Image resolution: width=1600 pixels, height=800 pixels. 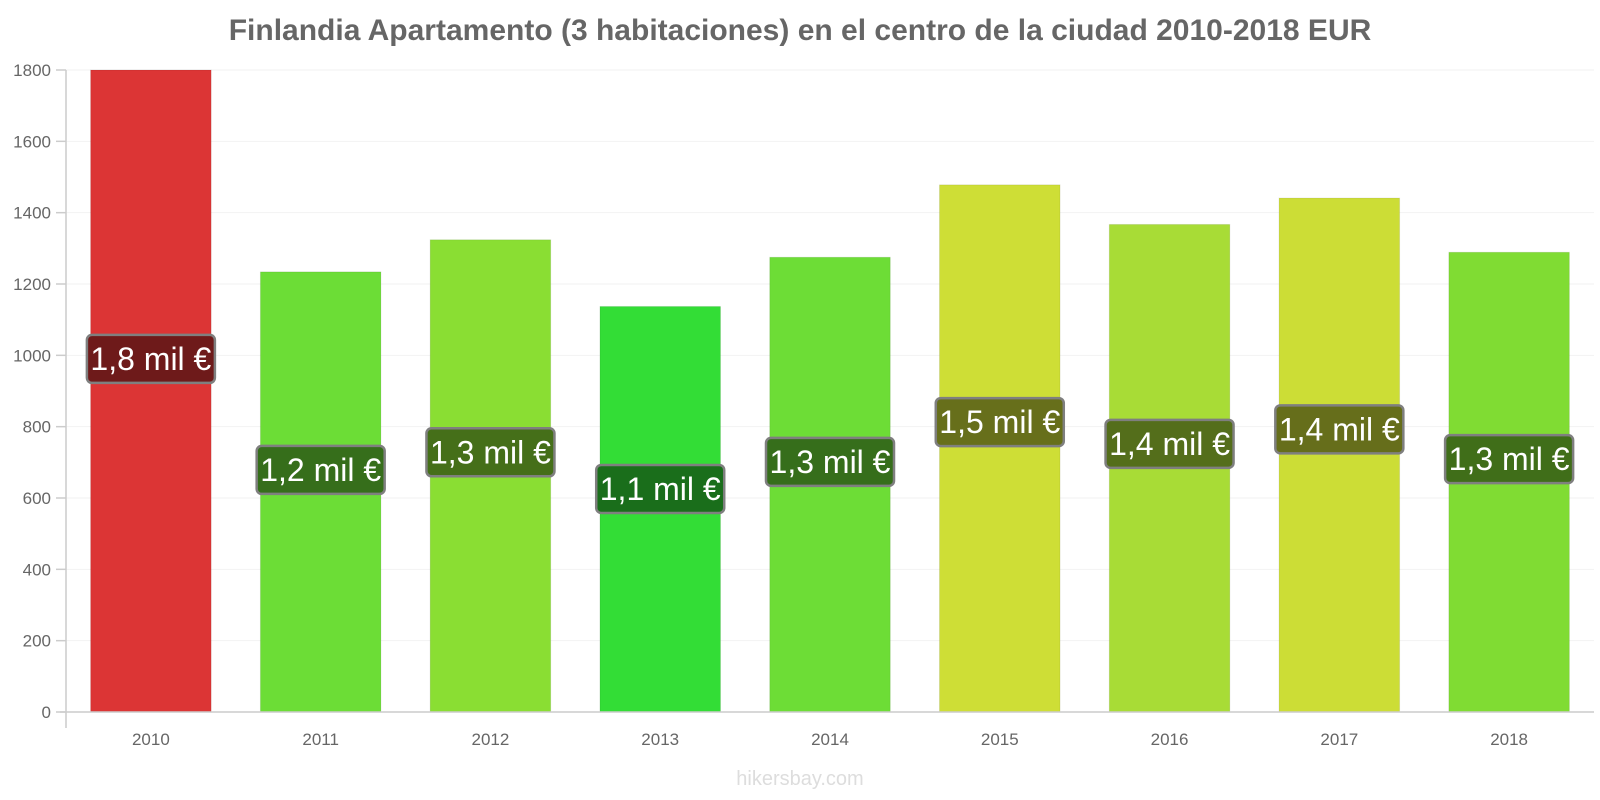 I want to click on bar-2010, so click(x=151, y=391).